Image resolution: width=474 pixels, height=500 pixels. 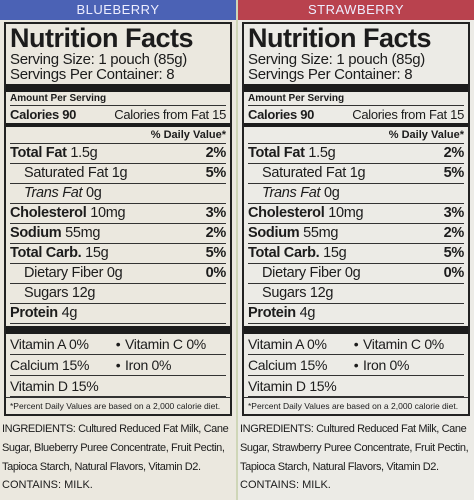 What do you see at coordinates (356, 234) in the screenshot?
I see `nutrient-row: Sodium 55mg 2%` at bounding box center [356, 234].